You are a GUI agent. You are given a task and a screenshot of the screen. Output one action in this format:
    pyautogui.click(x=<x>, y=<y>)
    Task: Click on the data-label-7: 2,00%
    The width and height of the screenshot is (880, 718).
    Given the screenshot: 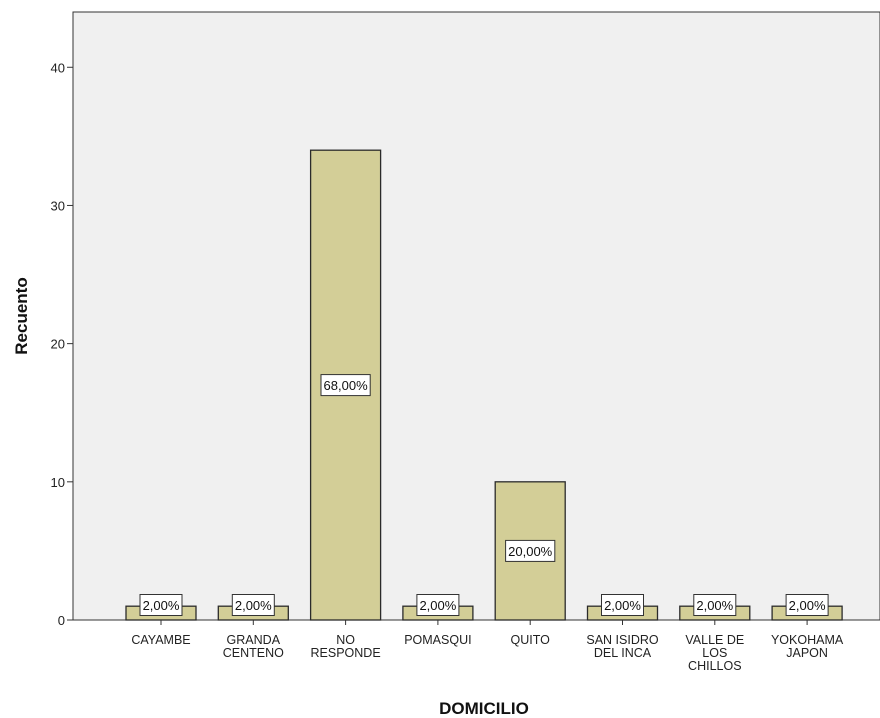 What is the action you would take?
    pyautogui.click(x=807, y=605)
    